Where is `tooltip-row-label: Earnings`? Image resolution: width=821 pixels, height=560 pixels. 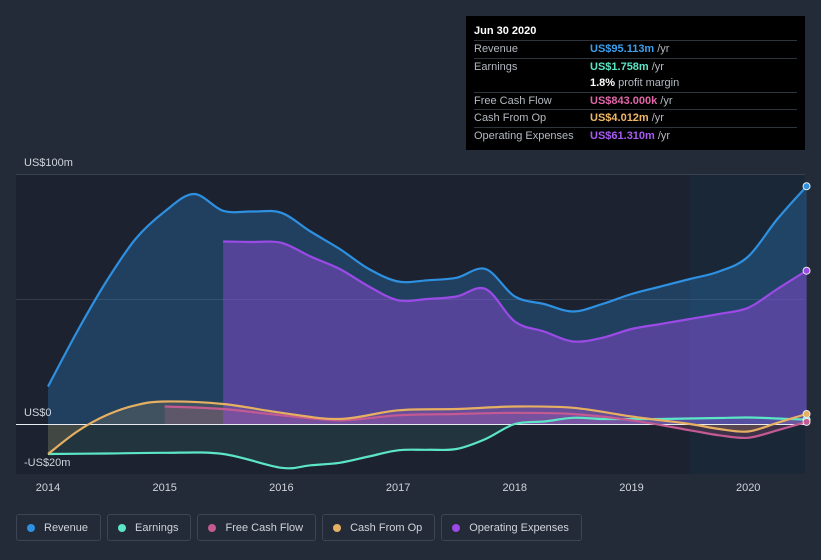 tooltip-row-label: Earnings is located at coordinates (496, 66).